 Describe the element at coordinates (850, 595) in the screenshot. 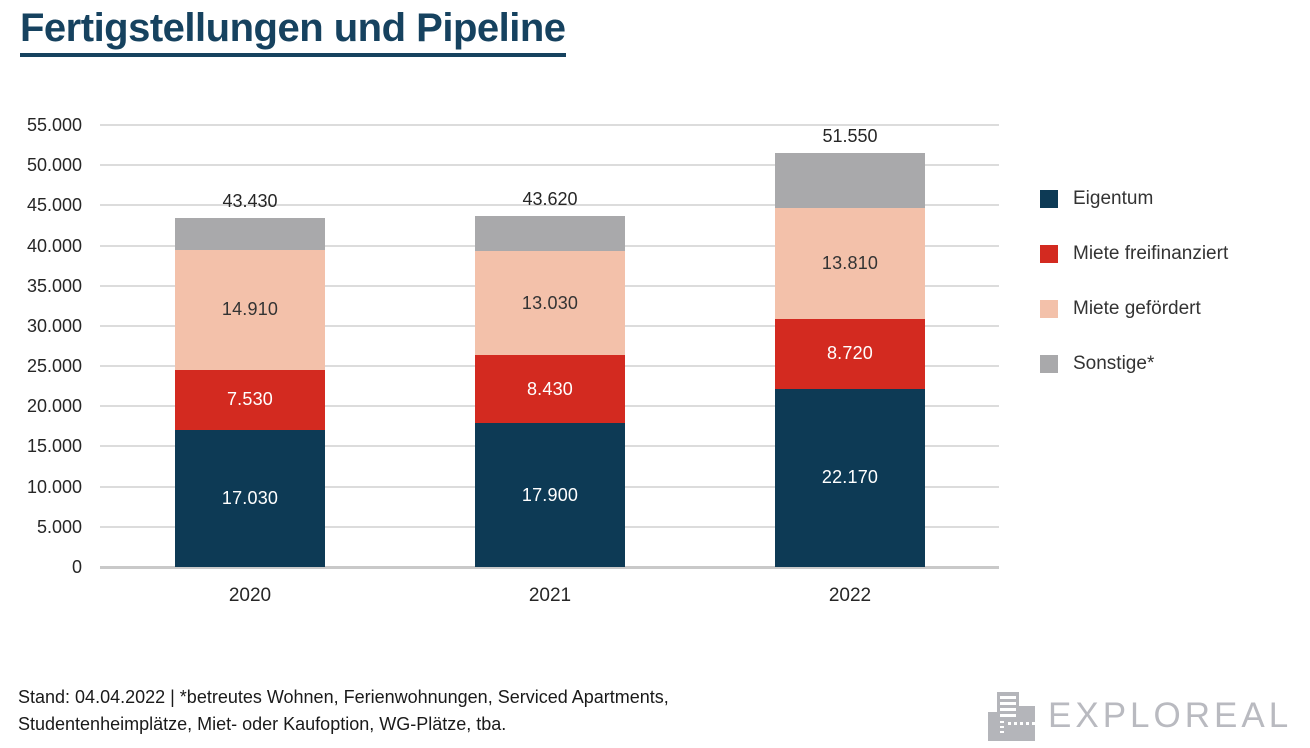

I see `x-axis-tick-label: 2022` at that location.